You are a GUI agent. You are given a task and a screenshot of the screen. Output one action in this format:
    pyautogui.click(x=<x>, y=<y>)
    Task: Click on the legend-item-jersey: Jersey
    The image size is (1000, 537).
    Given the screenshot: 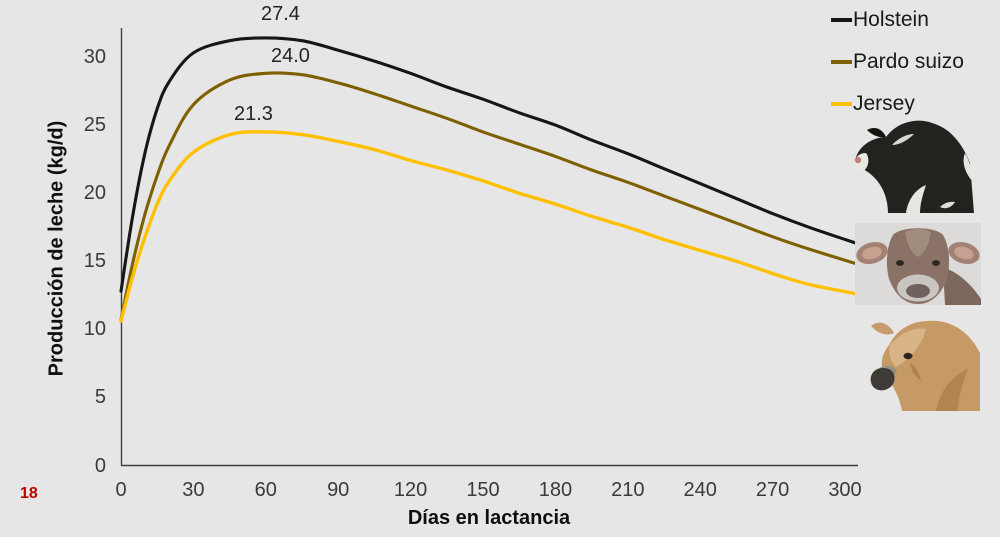 What is the action you would take?
    pyautogui.click(x=873, y=104)
    